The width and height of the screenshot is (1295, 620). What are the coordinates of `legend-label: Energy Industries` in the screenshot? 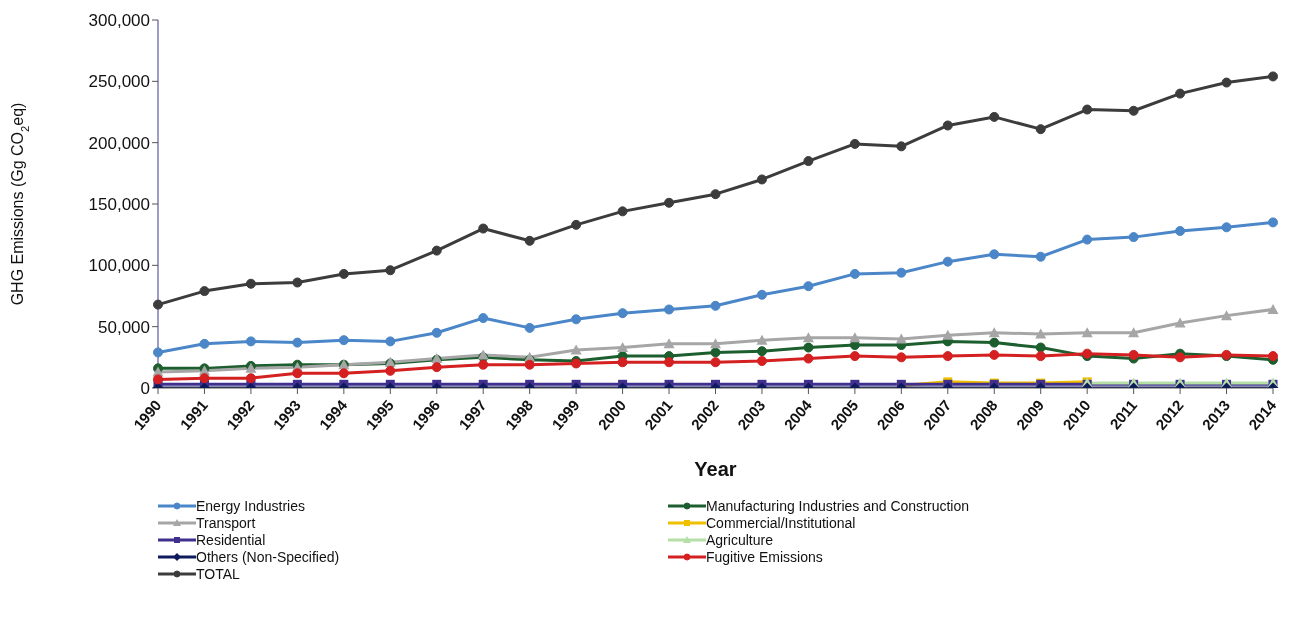 It's located at (250, 506).